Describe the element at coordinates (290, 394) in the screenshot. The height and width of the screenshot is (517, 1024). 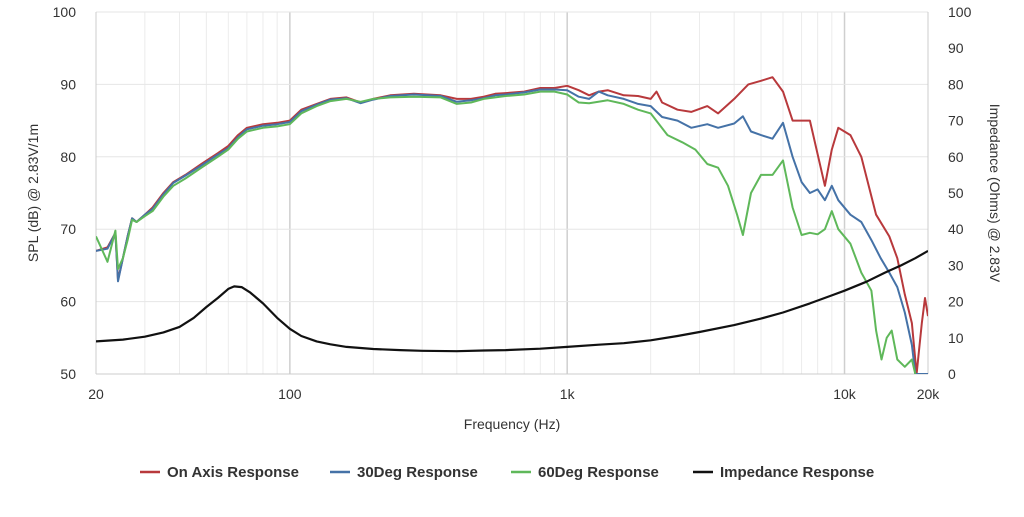
I see `x-tick-label: 100` at that location.